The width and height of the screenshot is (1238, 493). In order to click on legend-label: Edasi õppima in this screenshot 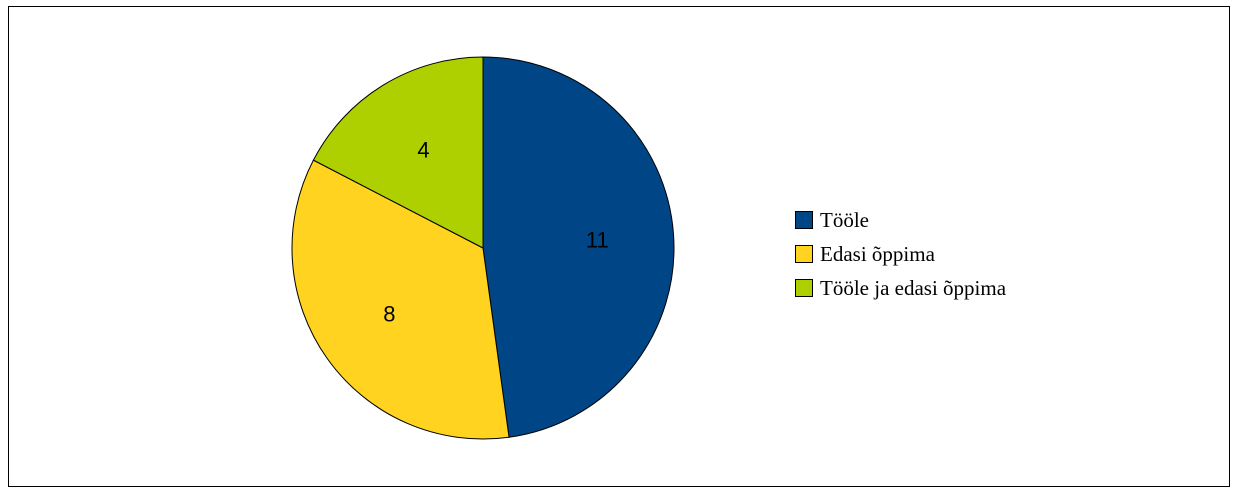, I will do `click(877, 253)`.